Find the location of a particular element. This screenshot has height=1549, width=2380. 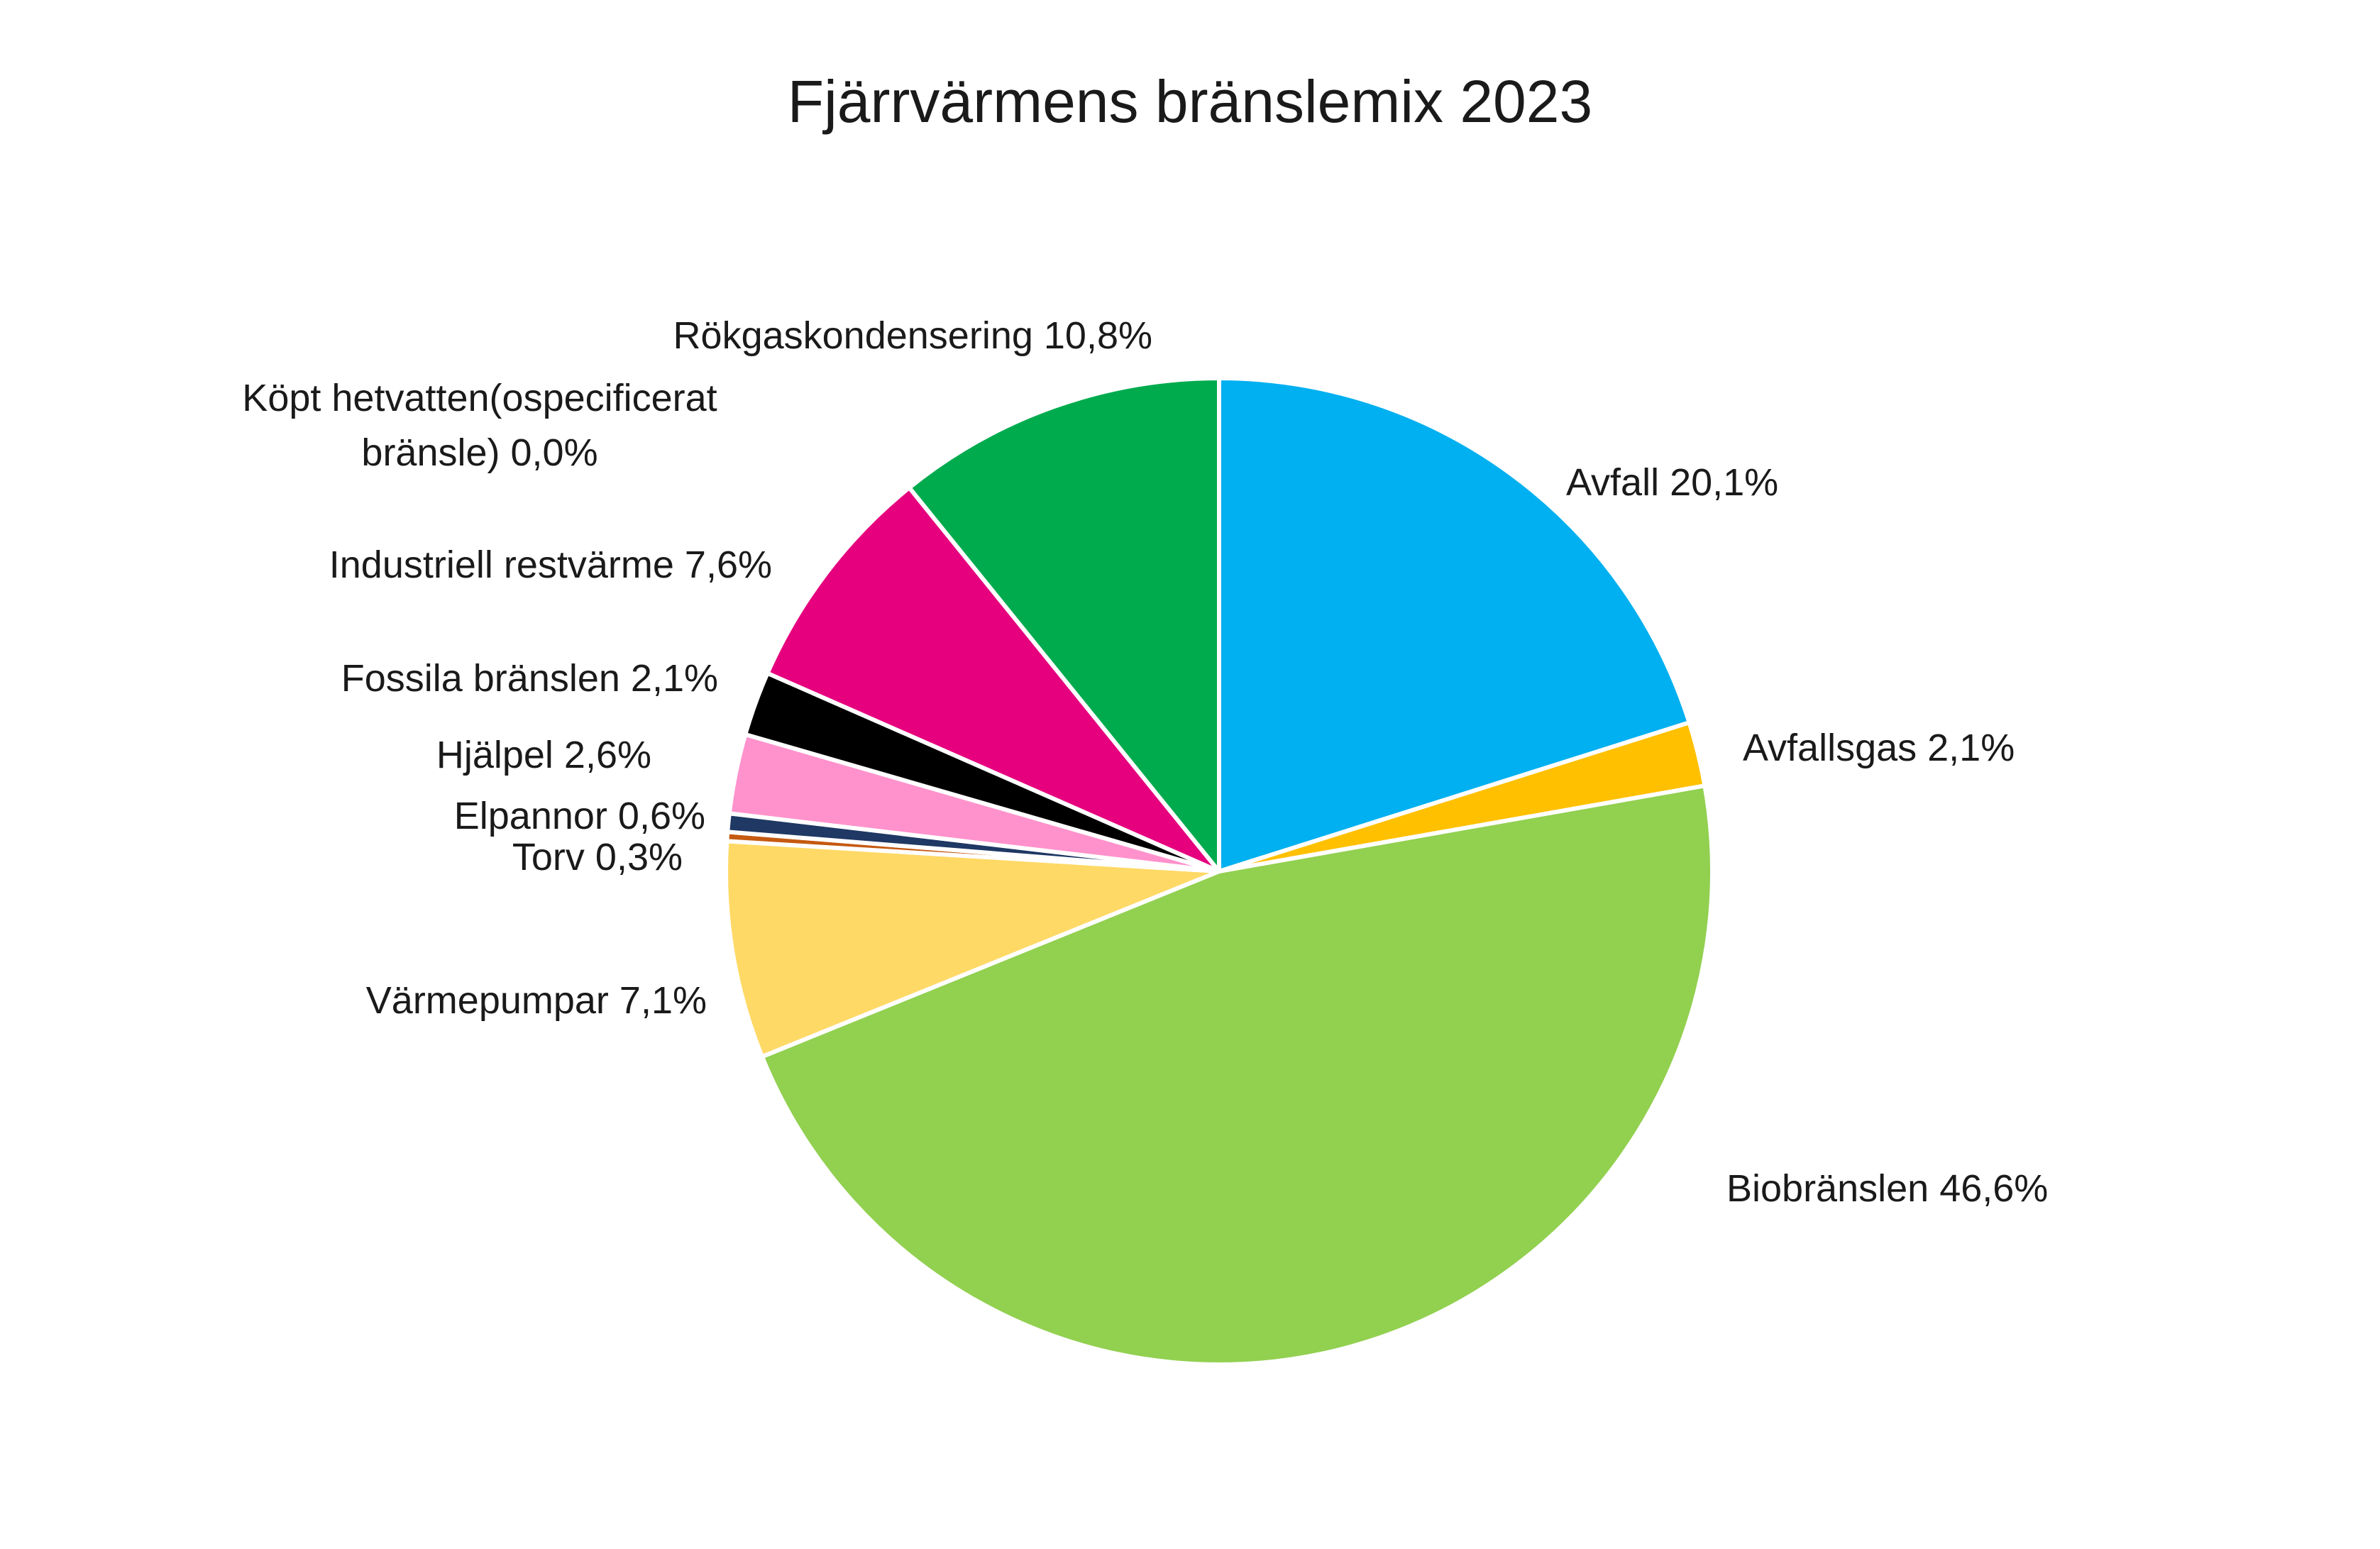

slice-label: Avfall 20,1% is located at coordinates (1672, 483).